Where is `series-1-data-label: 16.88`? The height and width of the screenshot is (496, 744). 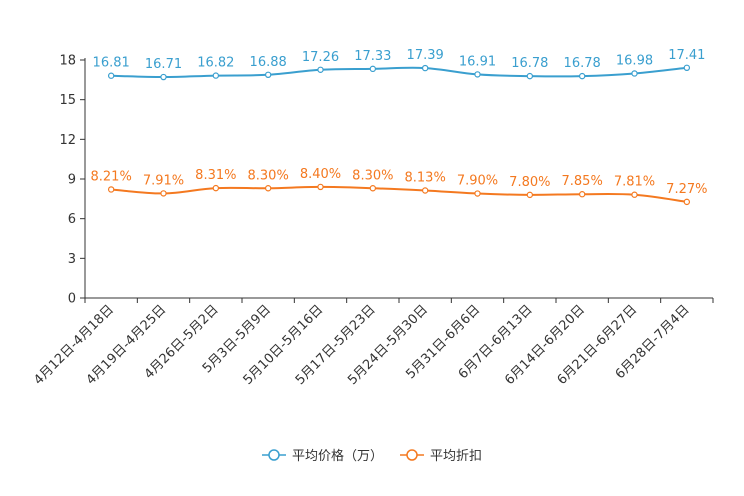 series-1-data-label: 16.88 is located at coordinates (268, 62).